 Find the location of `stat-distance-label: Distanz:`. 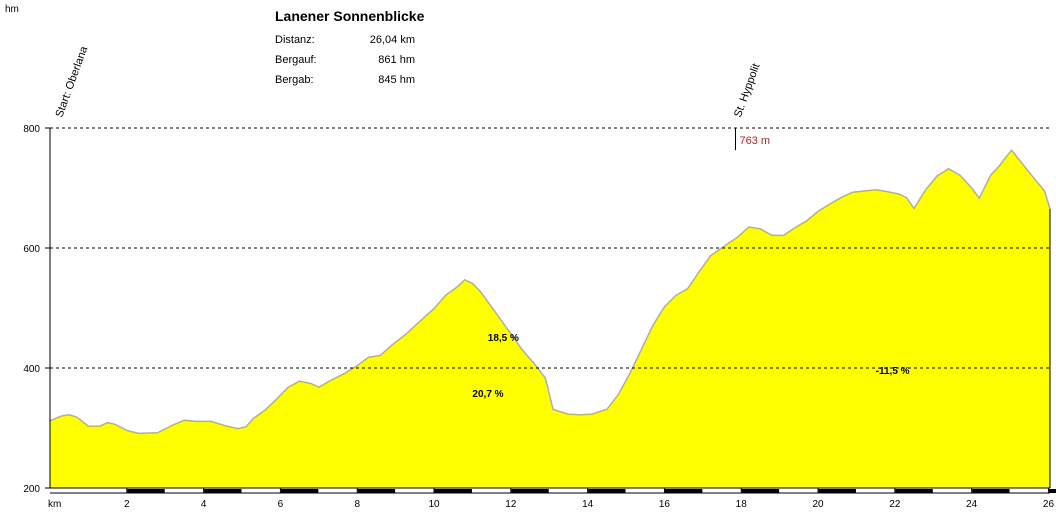

stat-distance-label: Distanz: is located at coordinates (295, 40).